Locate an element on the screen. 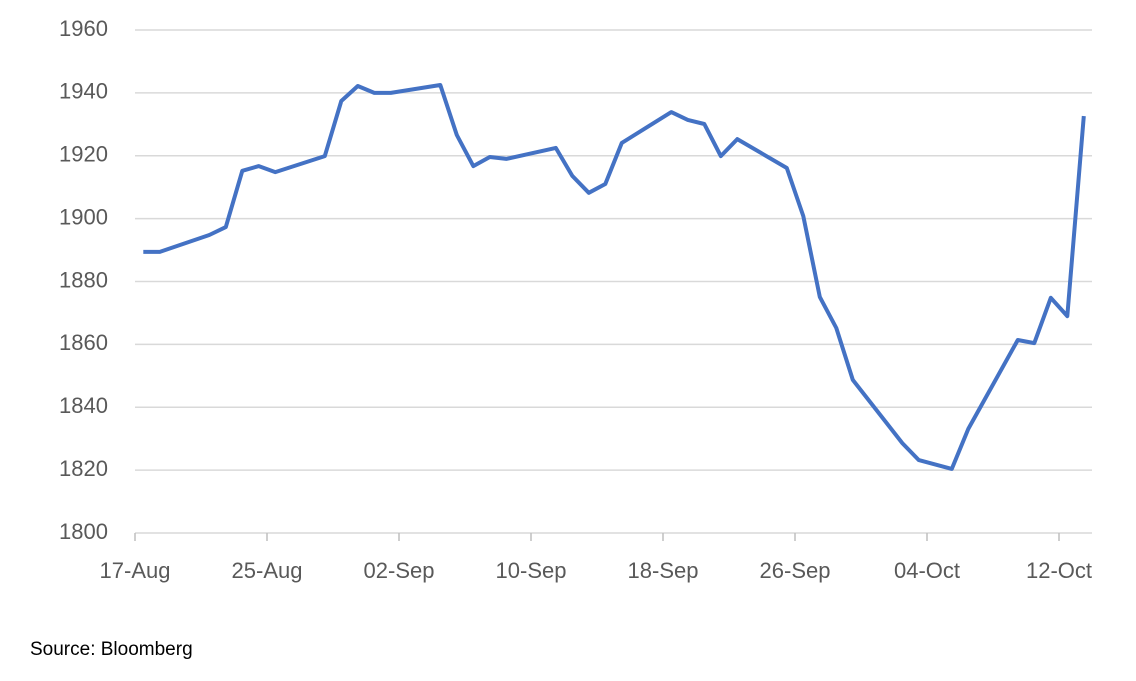  y-tick-label: 1820 is located at coordinates (83, 468).